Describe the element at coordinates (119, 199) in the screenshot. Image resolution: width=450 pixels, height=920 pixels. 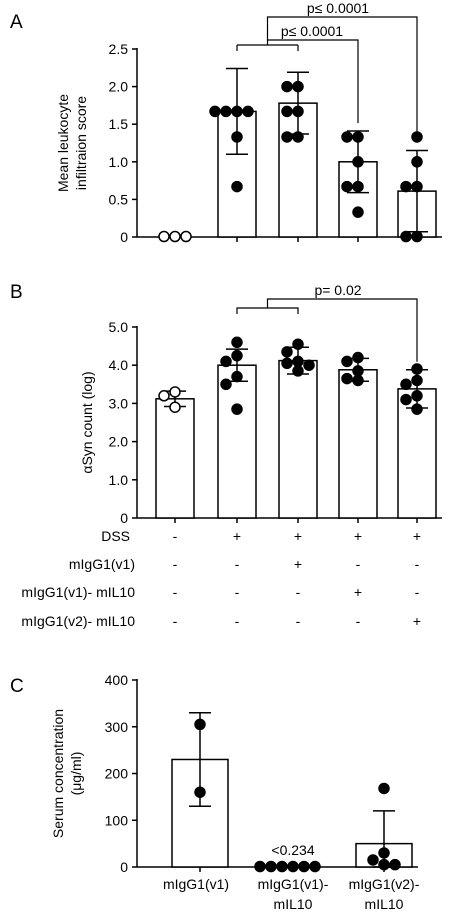
I see `y-tick-label: 0.5` at that location.